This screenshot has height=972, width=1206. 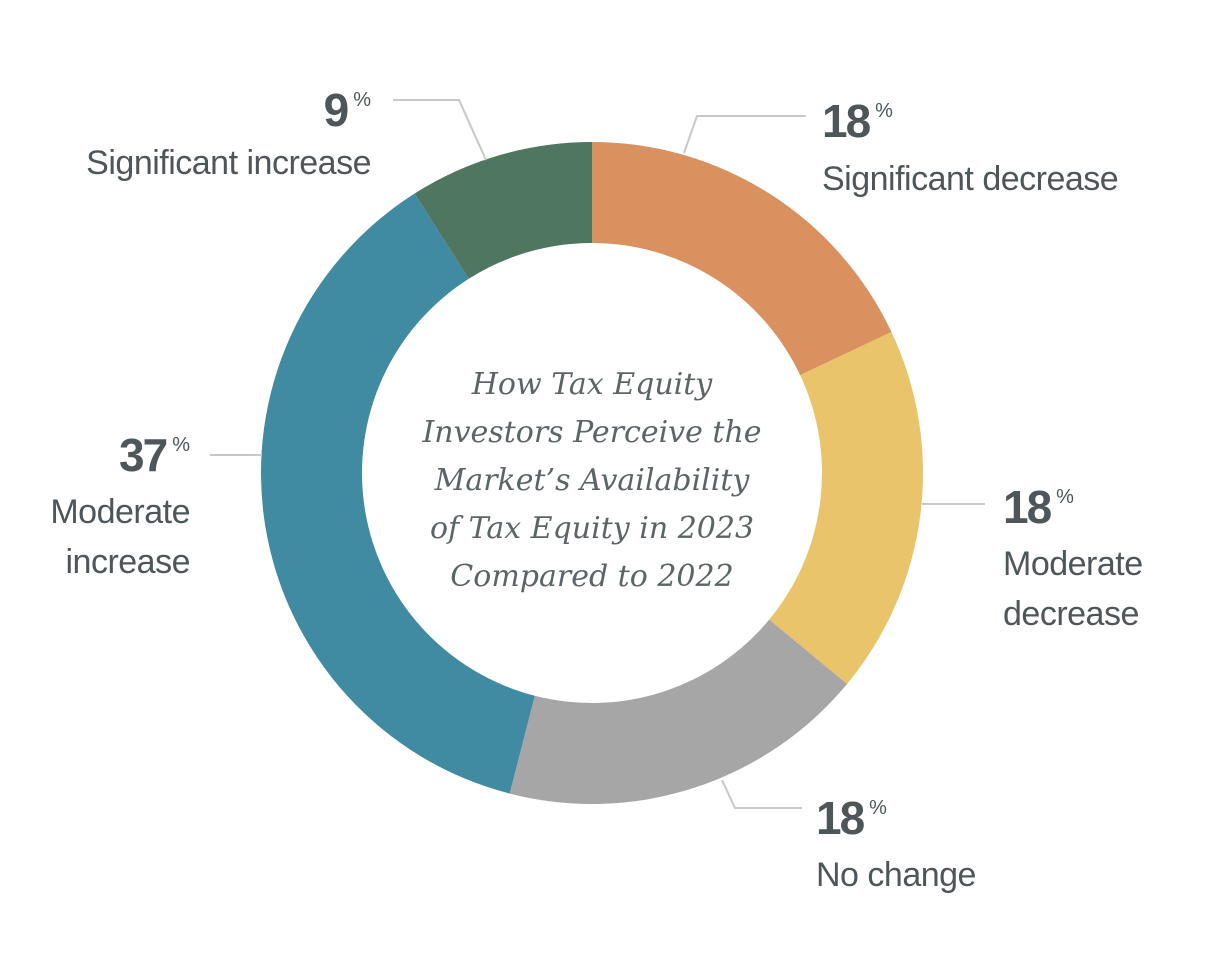 I want to click on slice-moderate-decrease, so click(x=846, y=508).